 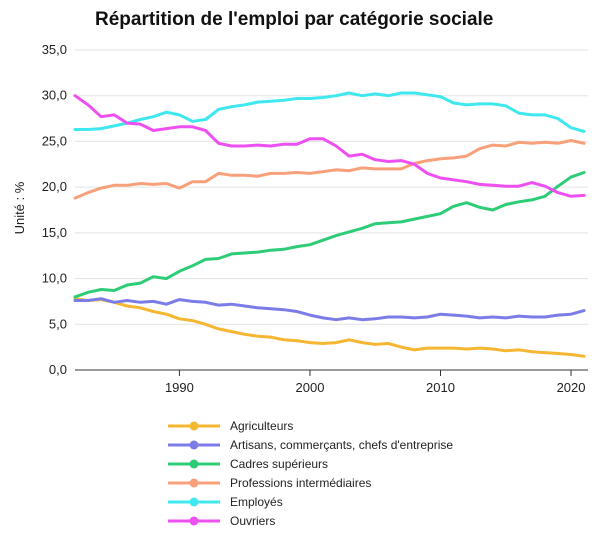 I want to click on y-tick-label: 30,0, so click(x=54, y=95).